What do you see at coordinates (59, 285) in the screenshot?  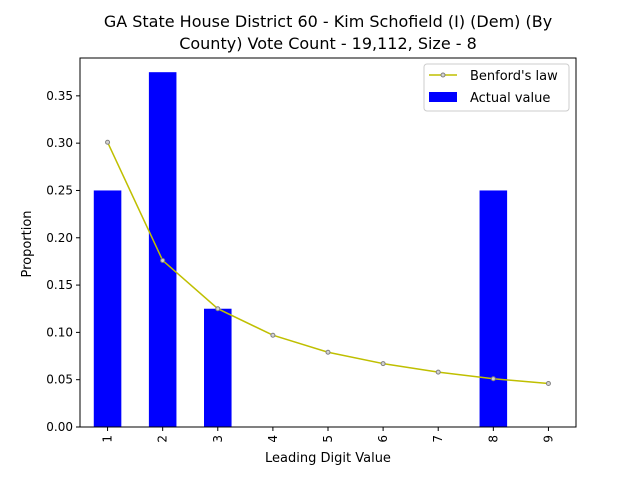 I see `y-tick-label: 0.15` at bounding box center [59, 285].